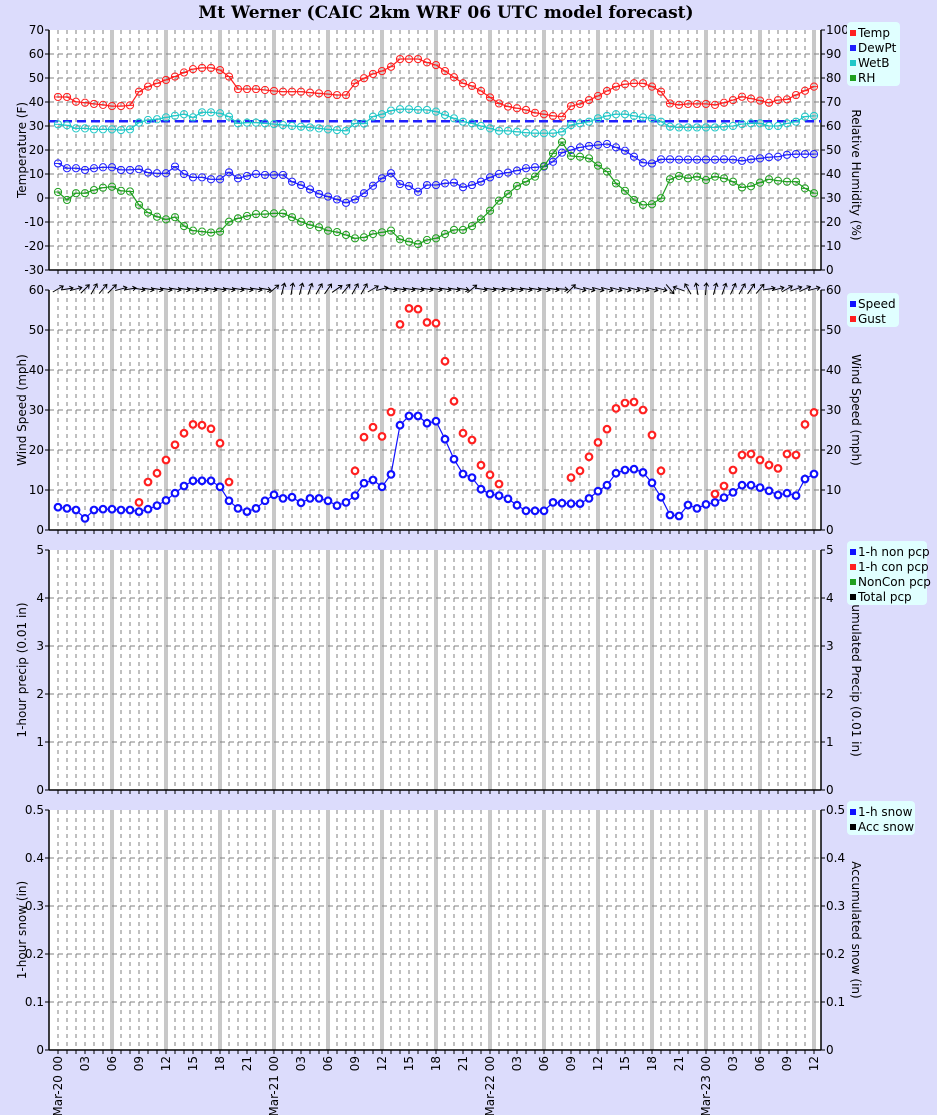  Describe the element at coordinates (873, 33) in the screenshot. I see `legend-label: Temp` at that location.